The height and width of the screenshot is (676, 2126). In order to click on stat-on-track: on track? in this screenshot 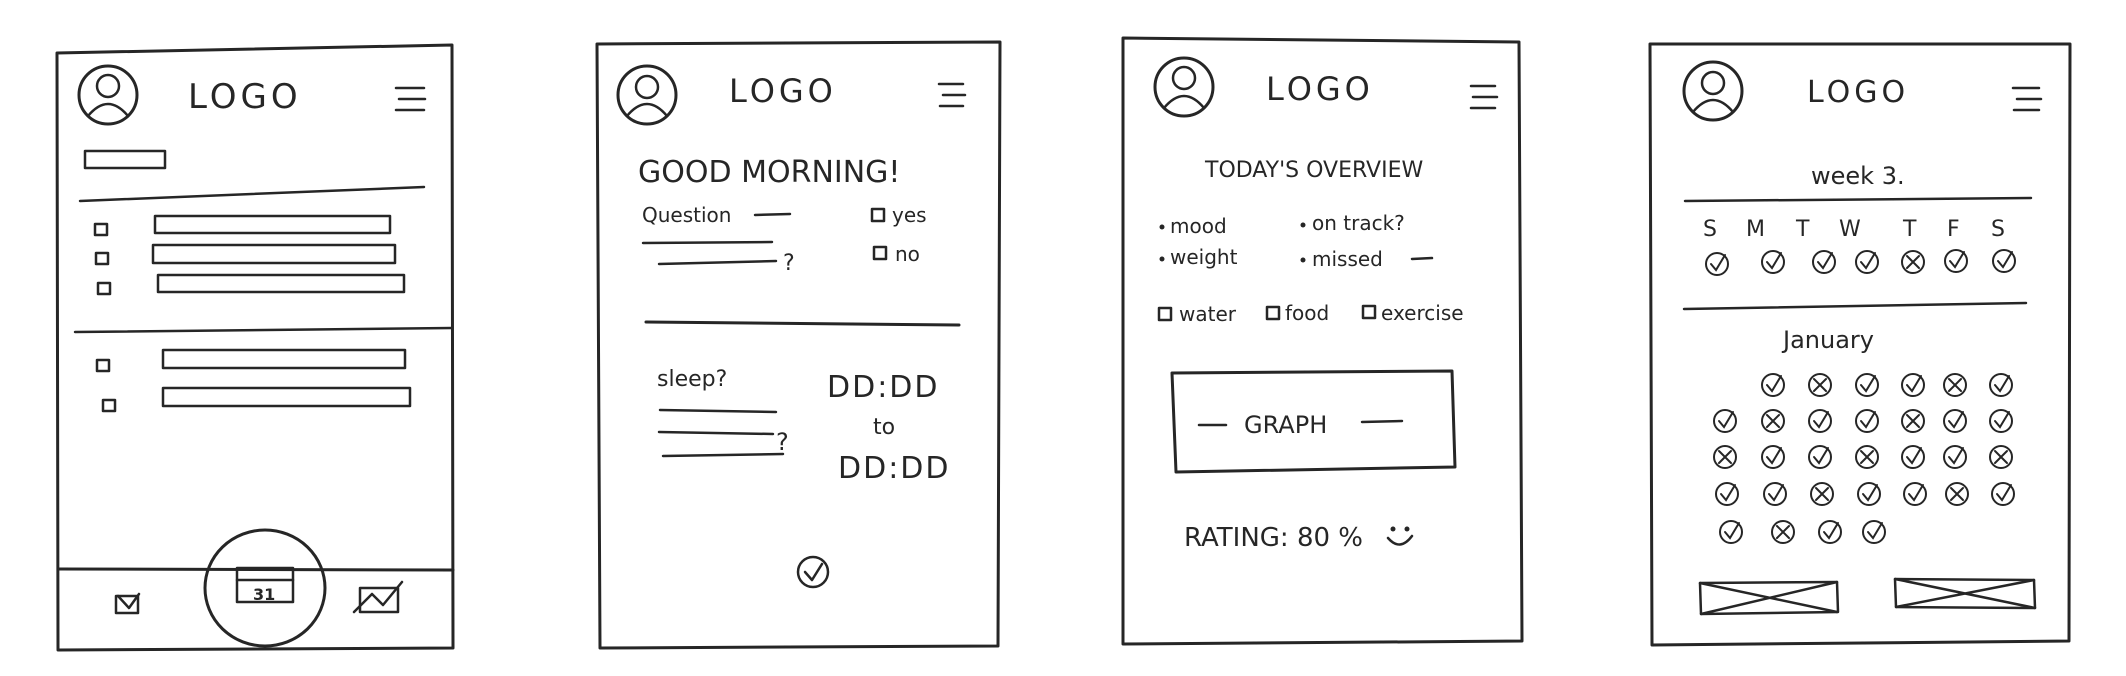, I will do `click(1352, 223)`.